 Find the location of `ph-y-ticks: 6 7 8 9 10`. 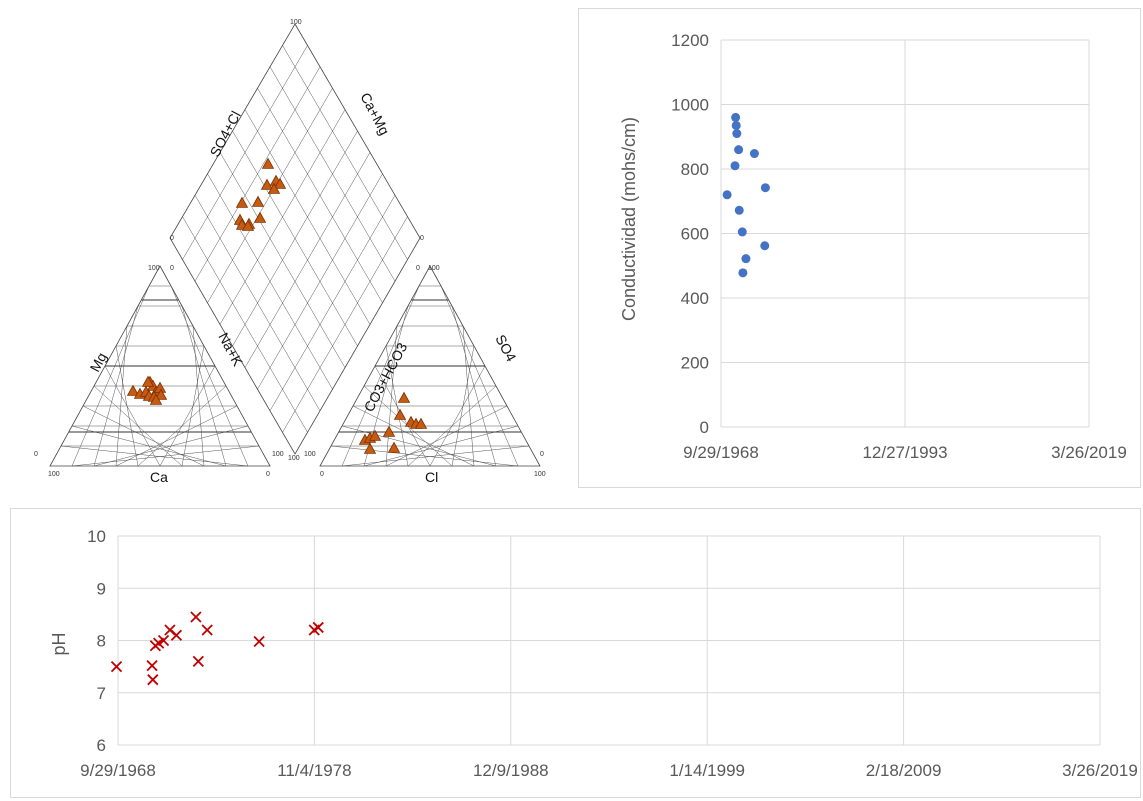

ph-y-ticks: 6 7 8 9 10 is located at coordinates (96, 641).